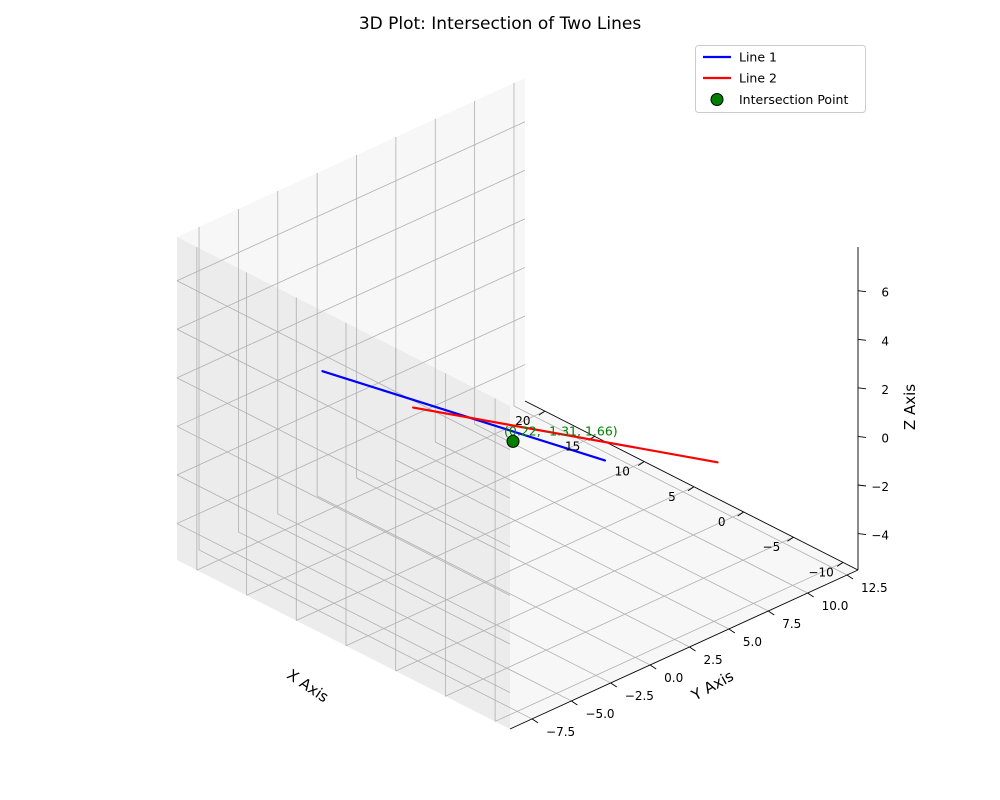 This screenshot has width=1000, height=800. What do you see at coordinates (717, 99) in the screenshot?
I see `legend-point-swatch` at bounding box center [717, 99].